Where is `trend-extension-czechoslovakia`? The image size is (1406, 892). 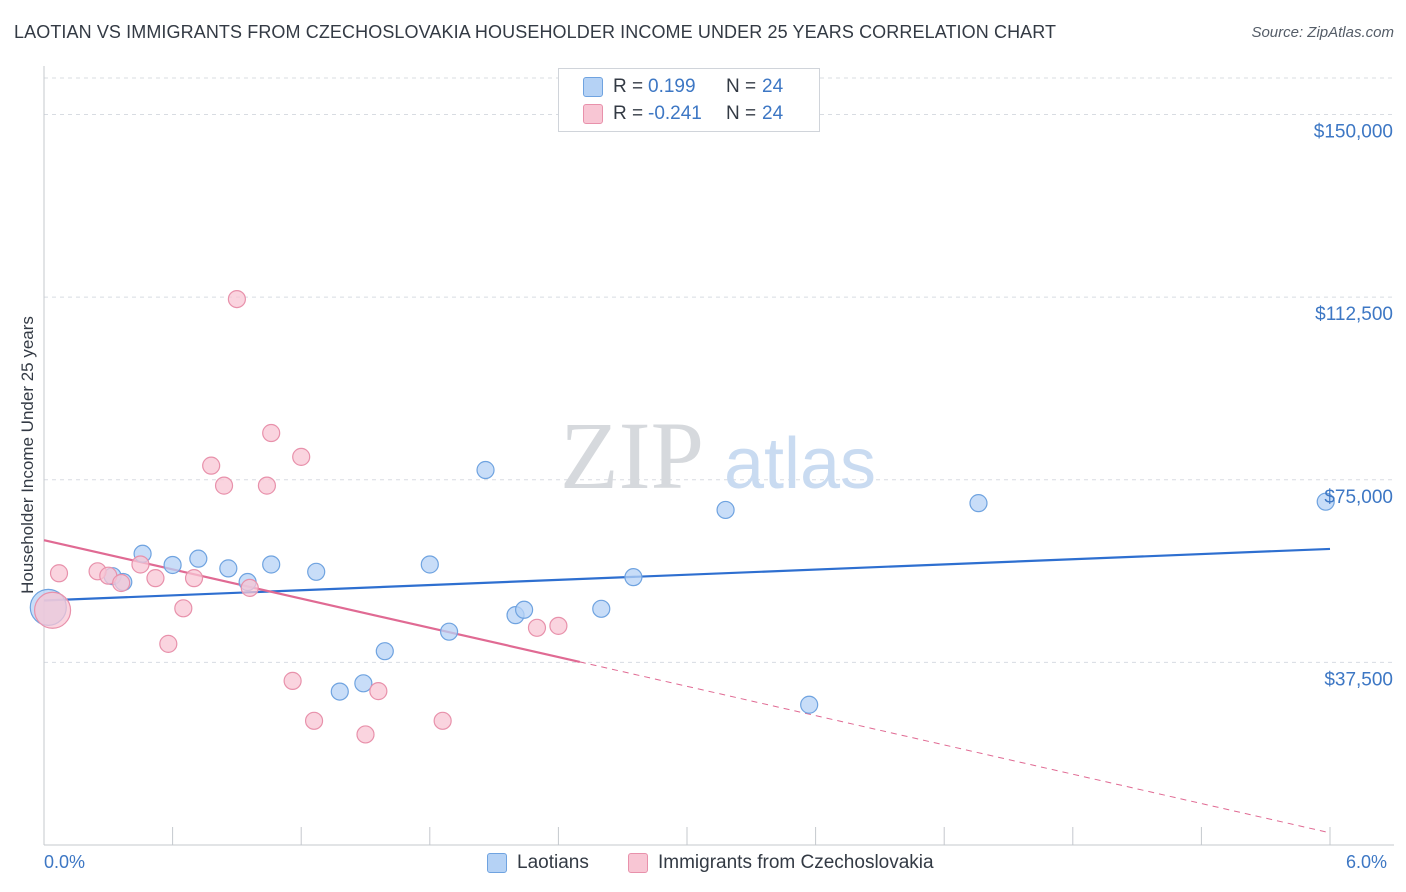 trend-extension-czechoslovakia is located at coordinates (955, 747).